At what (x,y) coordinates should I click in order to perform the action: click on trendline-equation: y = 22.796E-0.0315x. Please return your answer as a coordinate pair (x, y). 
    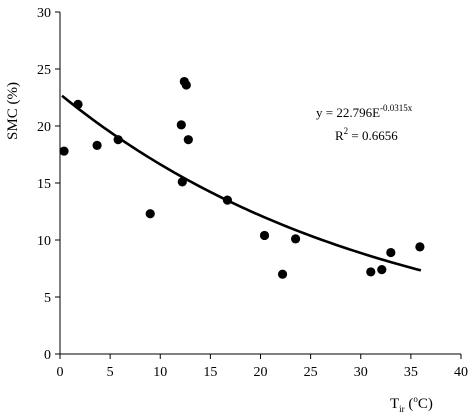
    Looking at the image, I should click on (364, 111).